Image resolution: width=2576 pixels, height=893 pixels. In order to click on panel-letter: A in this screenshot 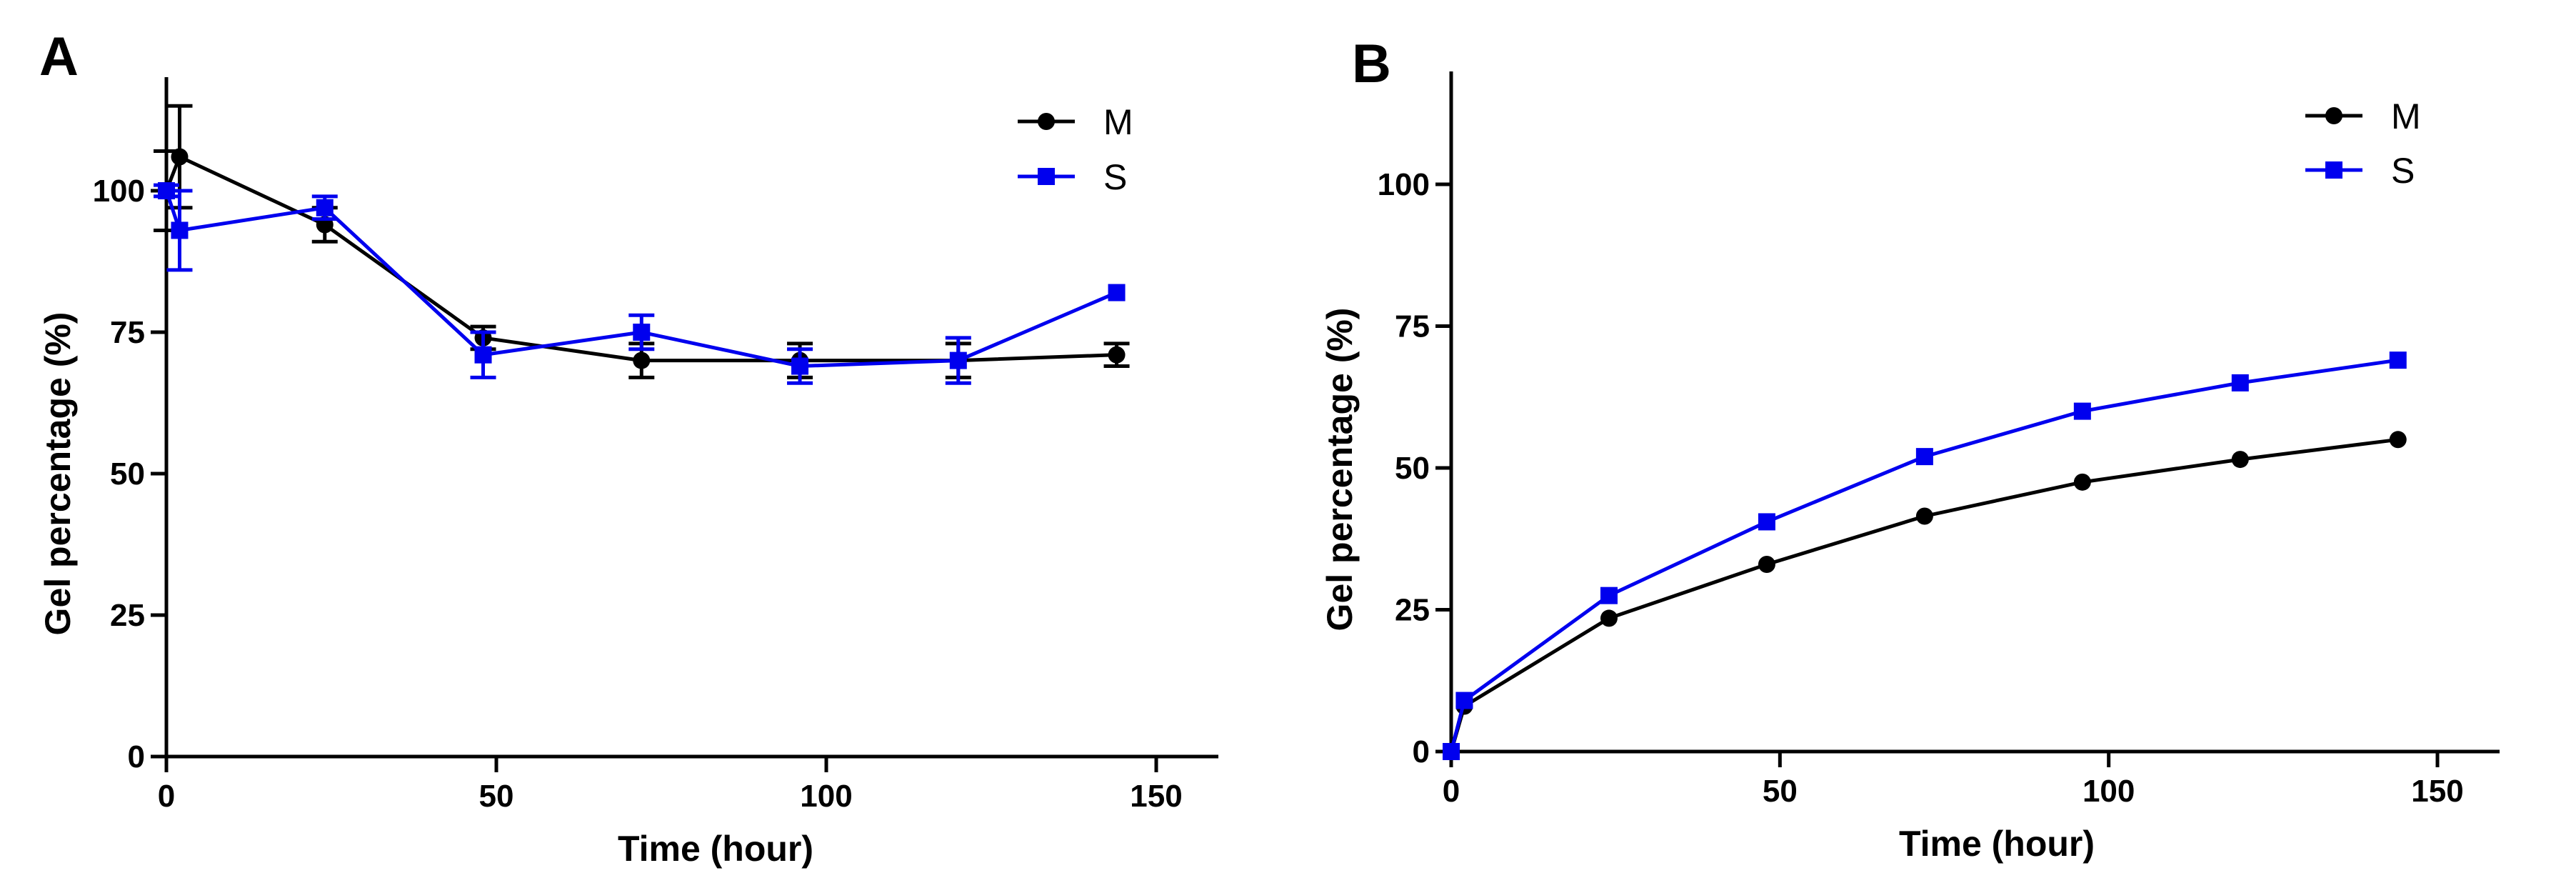, I will do `click(59, 57)`.